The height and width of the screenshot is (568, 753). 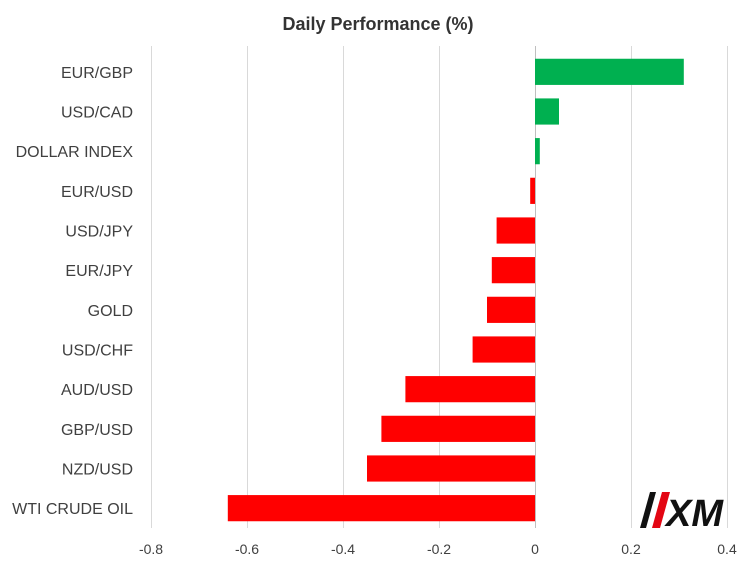 I want to click on bar-usd-chf, so click(x=503, y=349).